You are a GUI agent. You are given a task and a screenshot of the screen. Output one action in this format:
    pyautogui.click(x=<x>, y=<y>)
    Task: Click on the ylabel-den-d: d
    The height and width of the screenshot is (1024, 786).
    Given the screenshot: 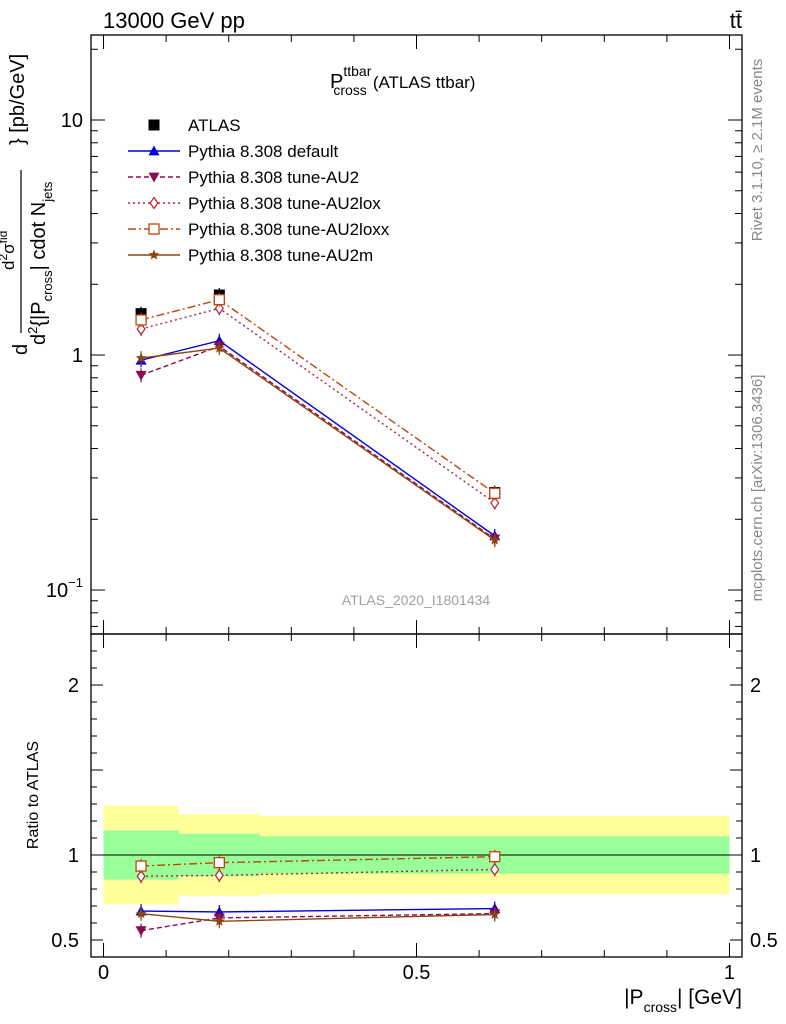 What is the action you would take?
    pyautogui.click(x=39, y=339)
    